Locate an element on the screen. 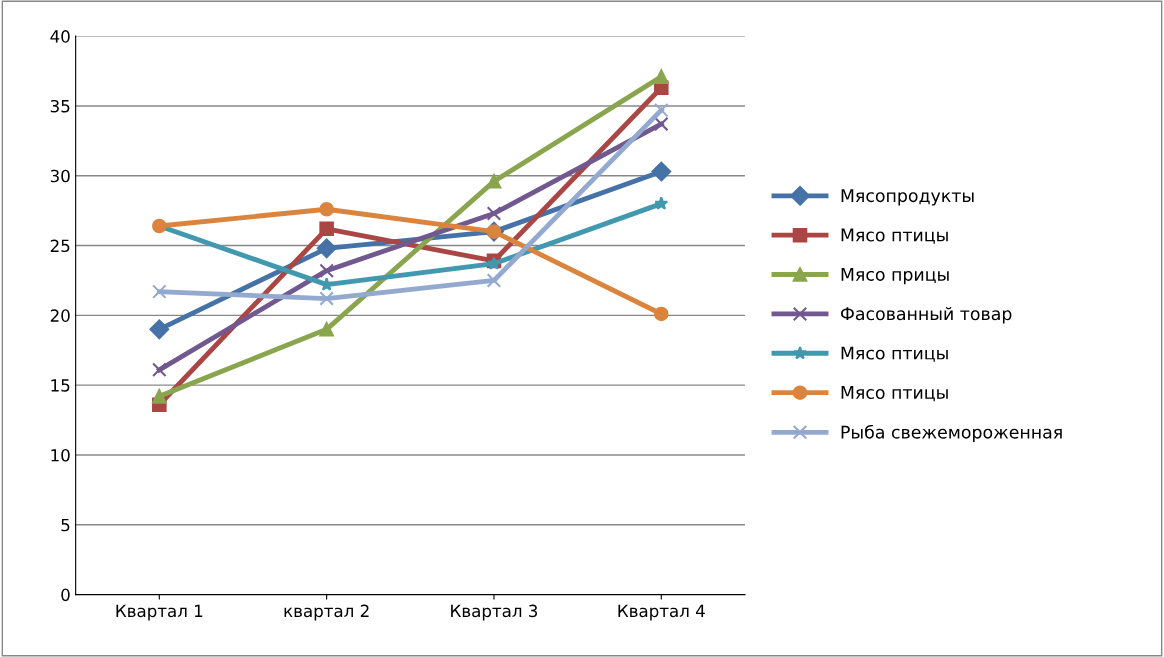 The image size is (1164, 657). y-tick-label: 5 is located at coordinates (65, 525).